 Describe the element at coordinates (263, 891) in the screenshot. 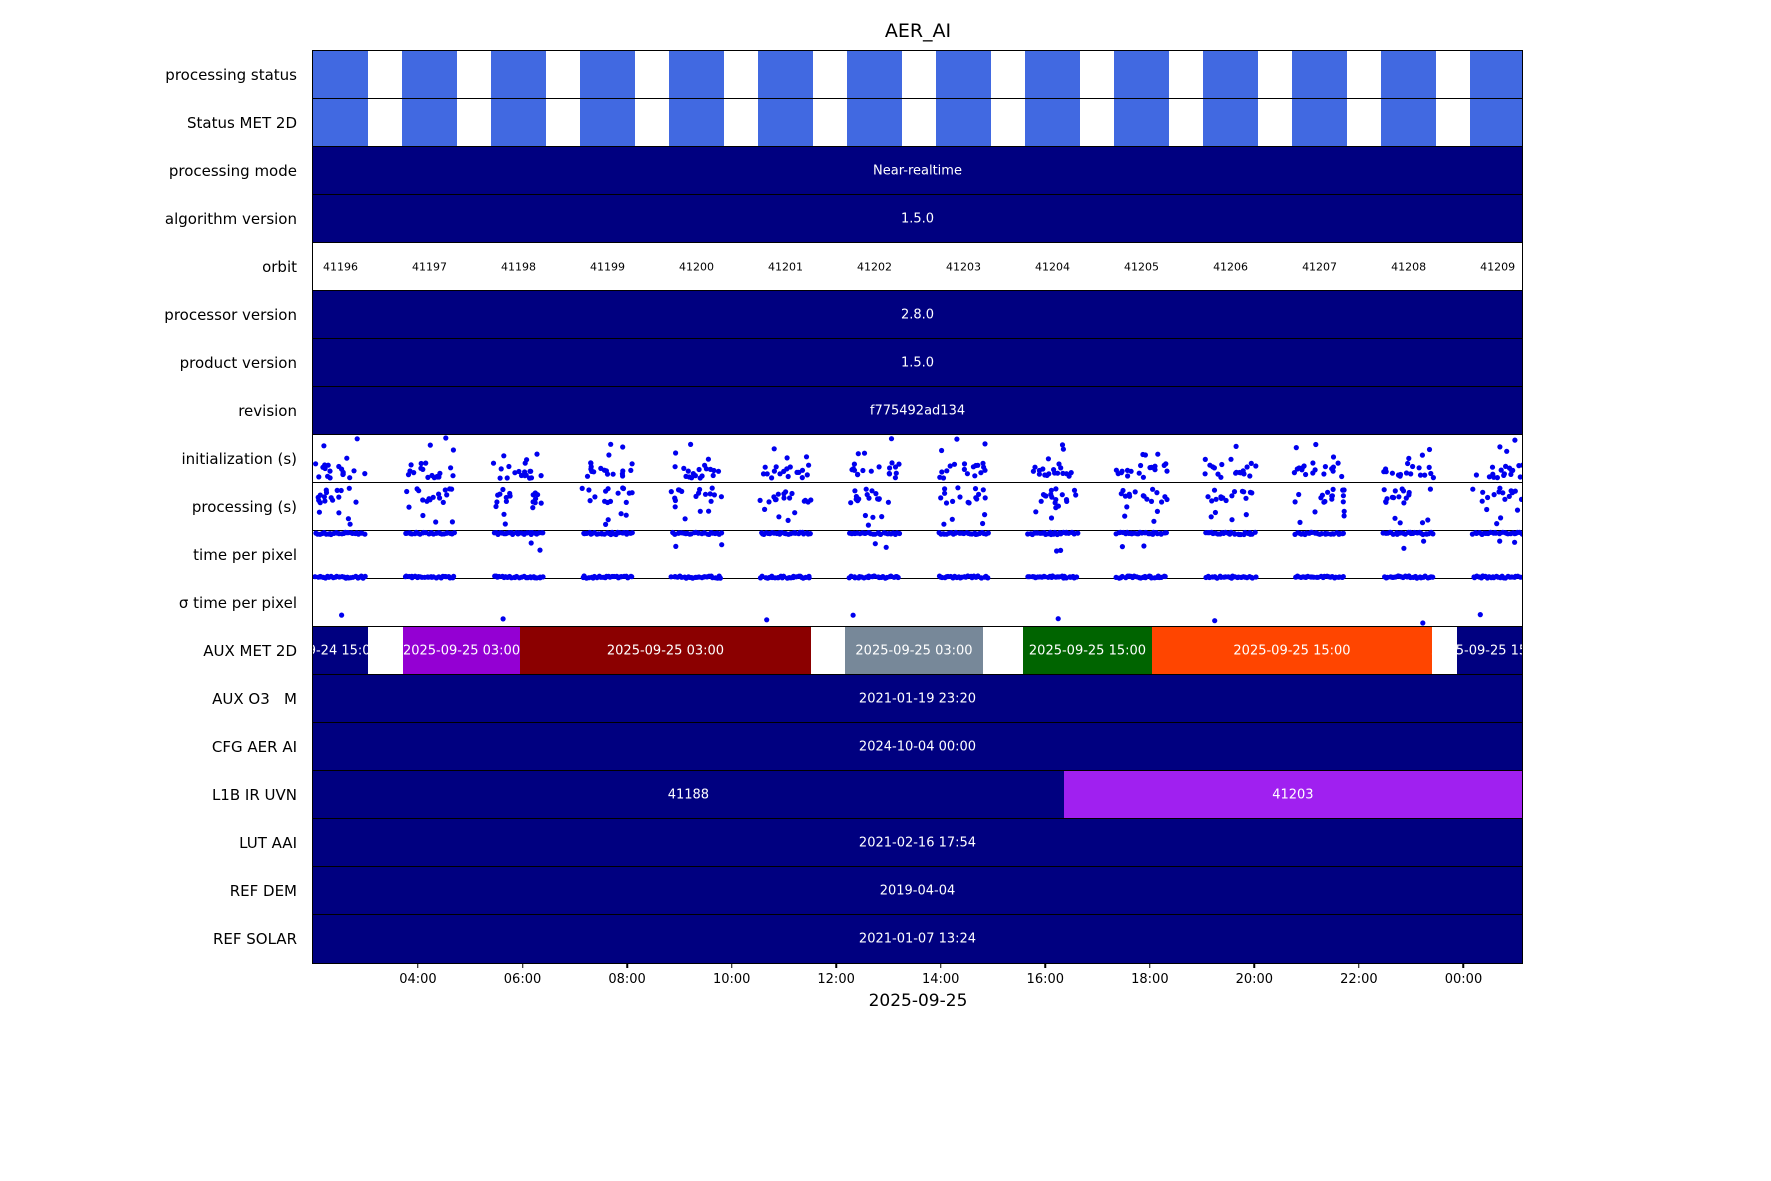

I see `row-label-ref-dem: REF DEM` at that location.